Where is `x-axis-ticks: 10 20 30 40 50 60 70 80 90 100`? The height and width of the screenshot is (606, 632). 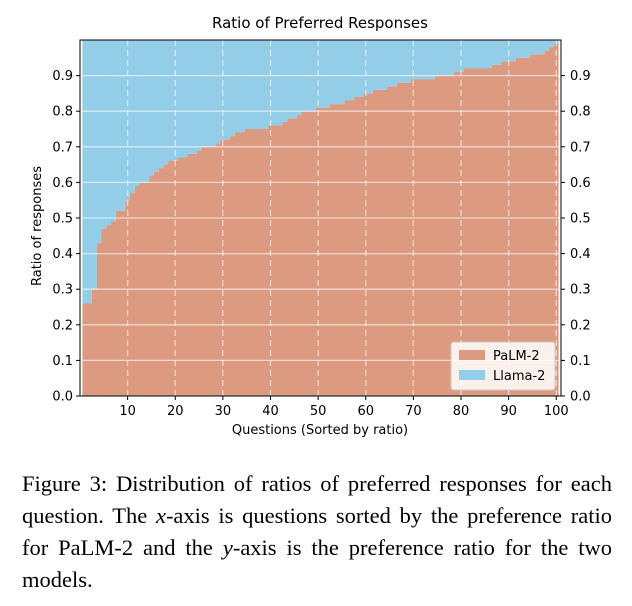 x-axis-ticks: 10 20 30 40 50 60 70 80 90 100 is located at coordinates (344, 407).